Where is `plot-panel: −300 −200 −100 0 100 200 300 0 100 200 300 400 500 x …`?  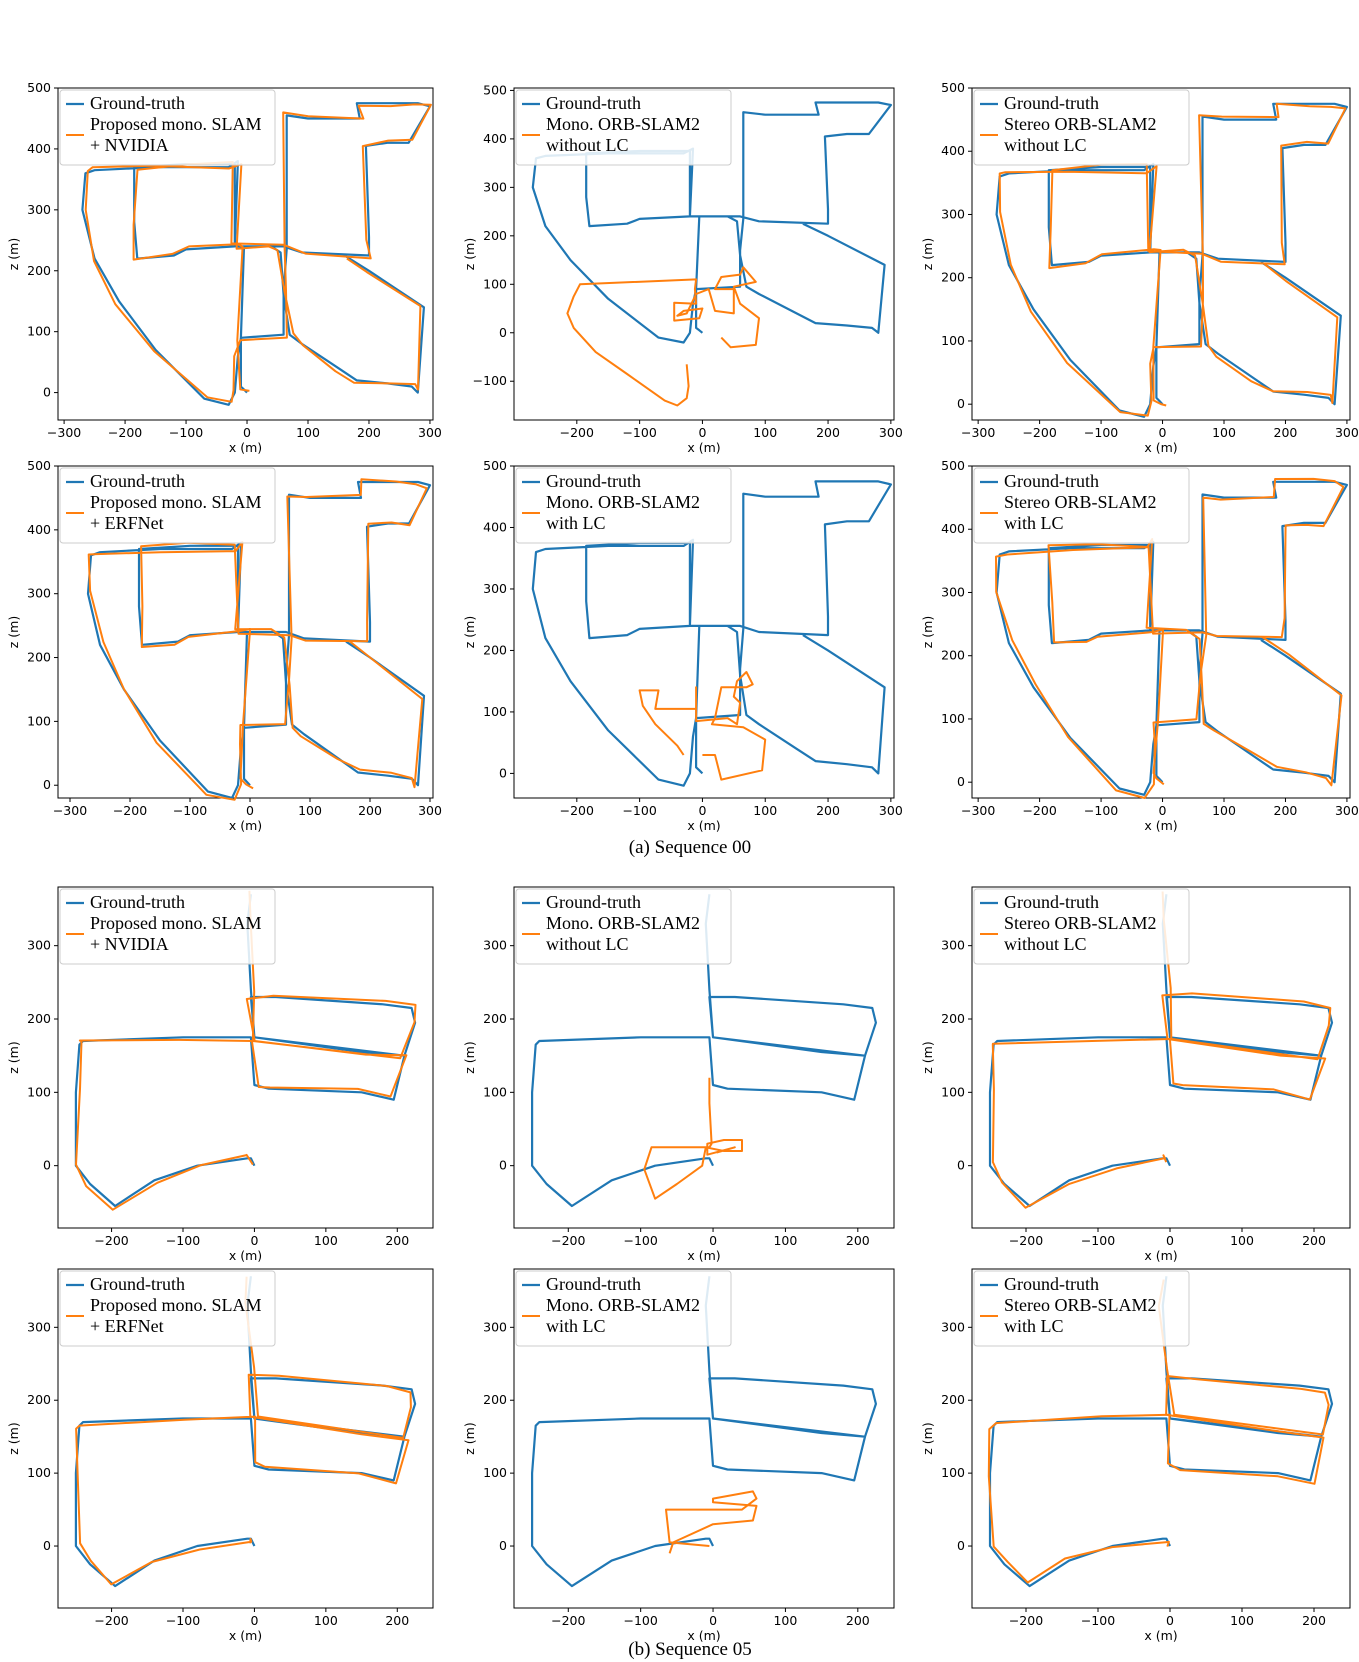
plot-panel: −300 −200 −100 0 100 200 300 0 100 200 300 400 500 x … is located at coordinates (1139, 267).